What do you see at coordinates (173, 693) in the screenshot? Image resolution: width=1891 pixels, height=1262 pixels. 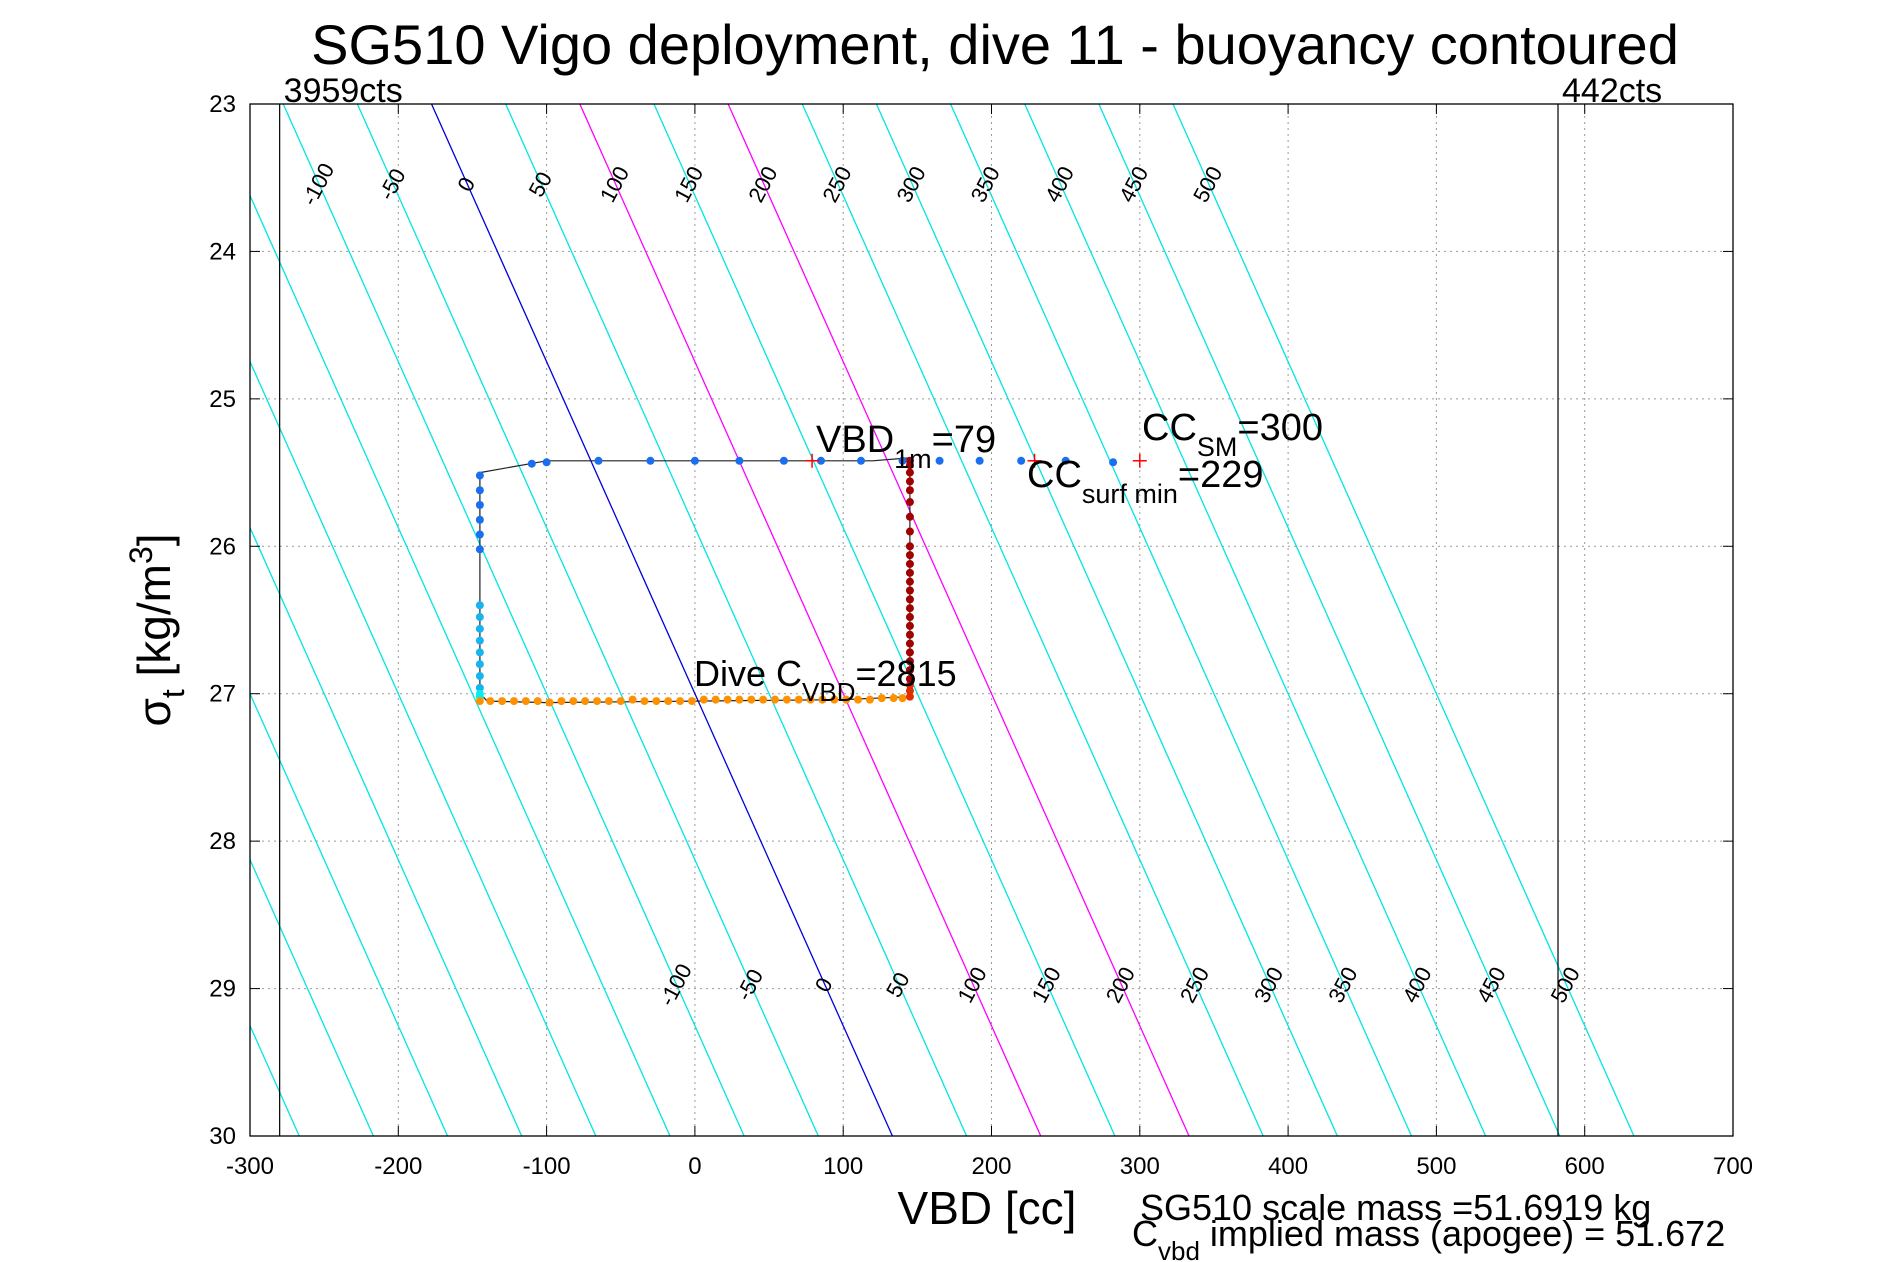 I see `y-axis-label-sub: t` at bounding box center [173, 693].